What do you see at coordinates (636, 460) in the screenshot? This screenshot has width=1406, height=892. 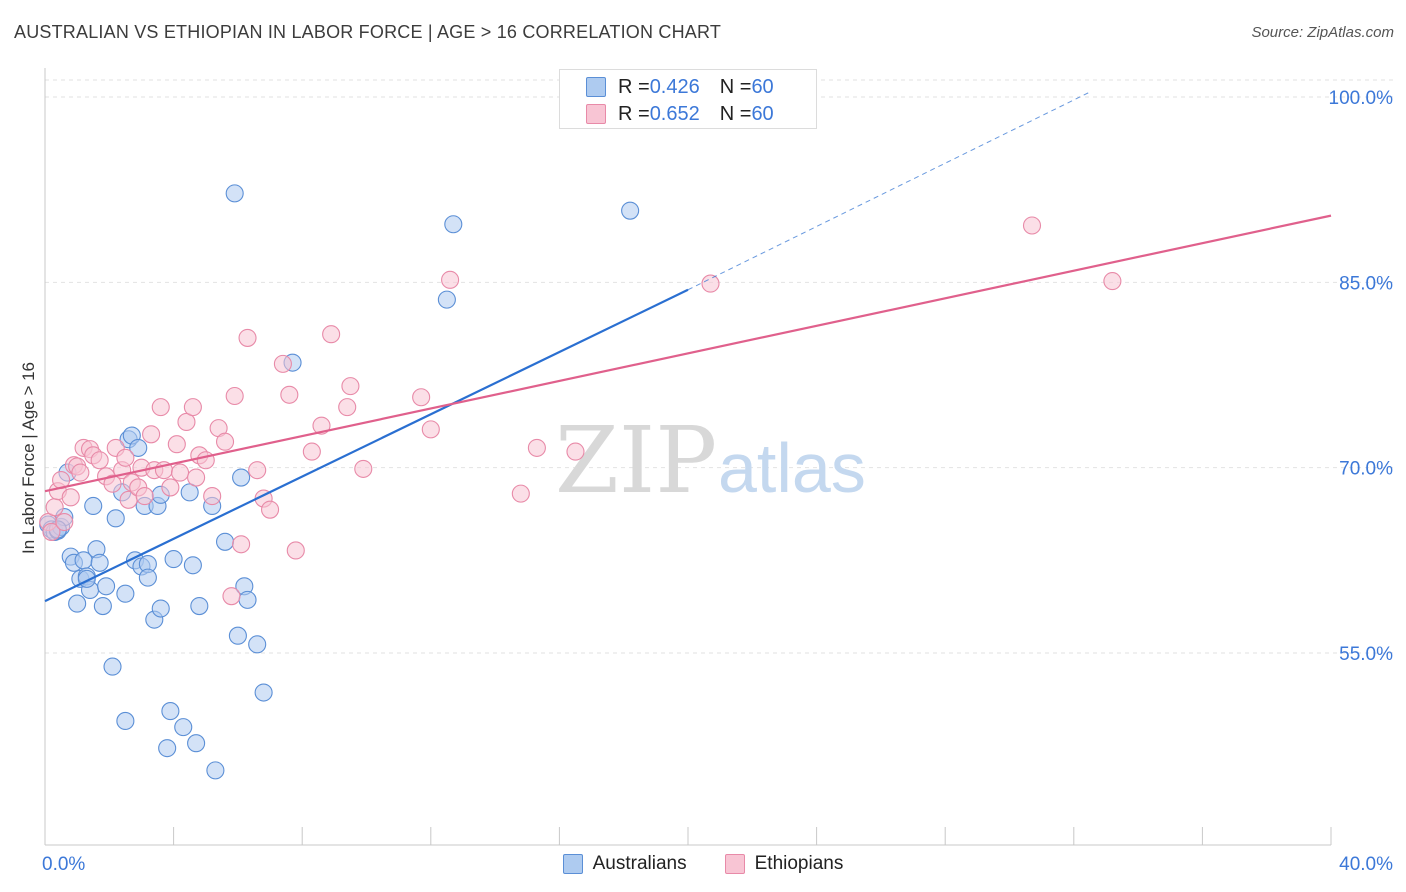 I see `watermark-zip: ZIP` at bounding box center [636, 460].